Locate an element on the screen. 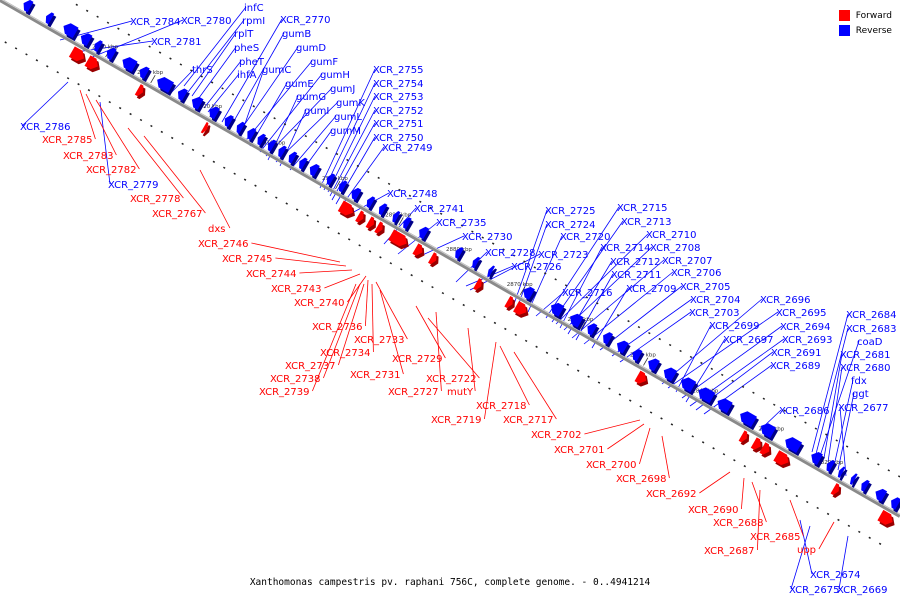 The width and height of the screenshot is (900, 600). gene-label-guml: gumL is located at coordinates (348, 117).